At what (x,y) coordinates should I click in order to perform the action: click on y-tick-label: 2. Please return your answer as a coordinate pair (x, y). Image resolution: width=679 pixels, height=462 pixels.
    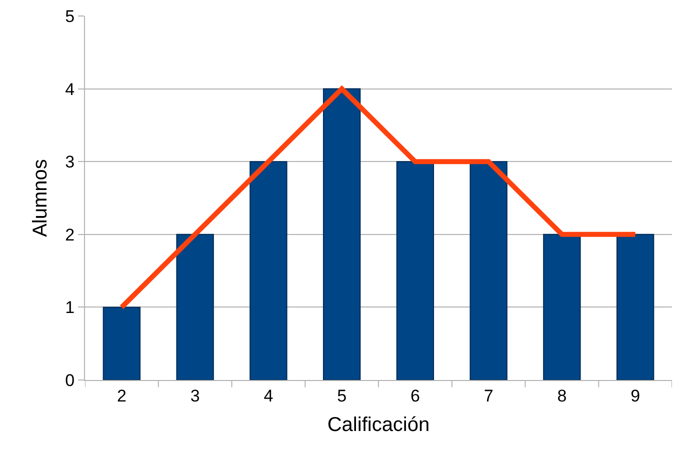
    Looking at the image, I should click on (70, 234).